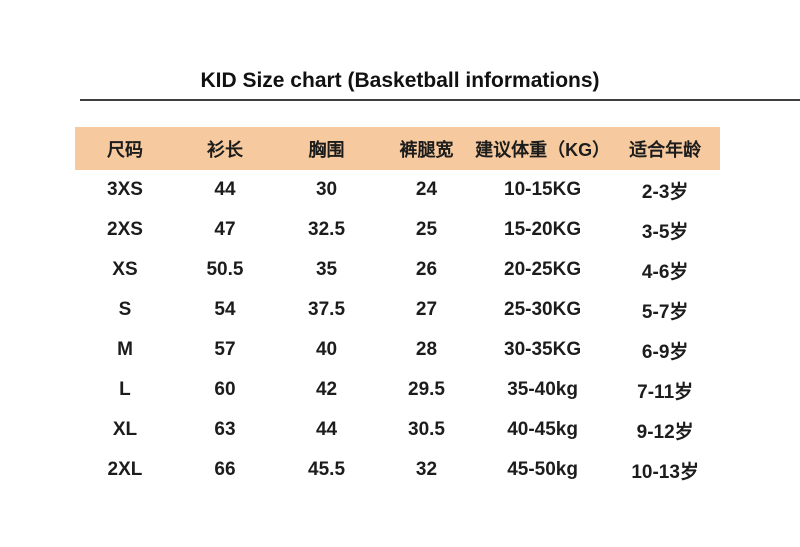 Image resolution: width=800 pixels, height=547 pixels. Describe the element at coordinates (426, 389) in the screenshot. I see `table-cell: 29.5` at that location.